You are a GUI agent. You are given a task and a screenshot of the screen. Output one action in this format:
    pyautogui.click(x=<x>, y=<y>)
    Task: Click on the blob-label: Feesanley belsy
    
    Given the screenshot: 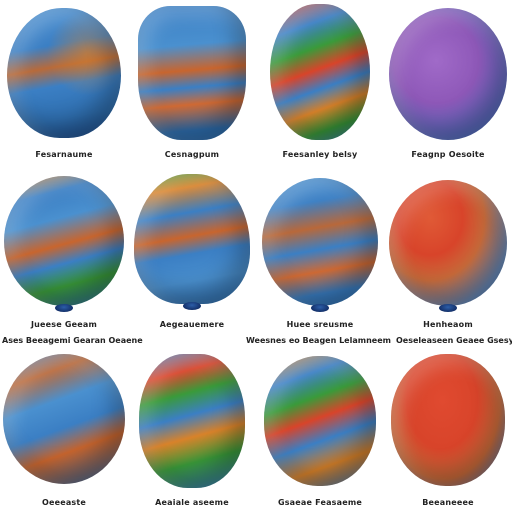 What is the action you would take?
    pyautogui.click(x=320, y=154)
    